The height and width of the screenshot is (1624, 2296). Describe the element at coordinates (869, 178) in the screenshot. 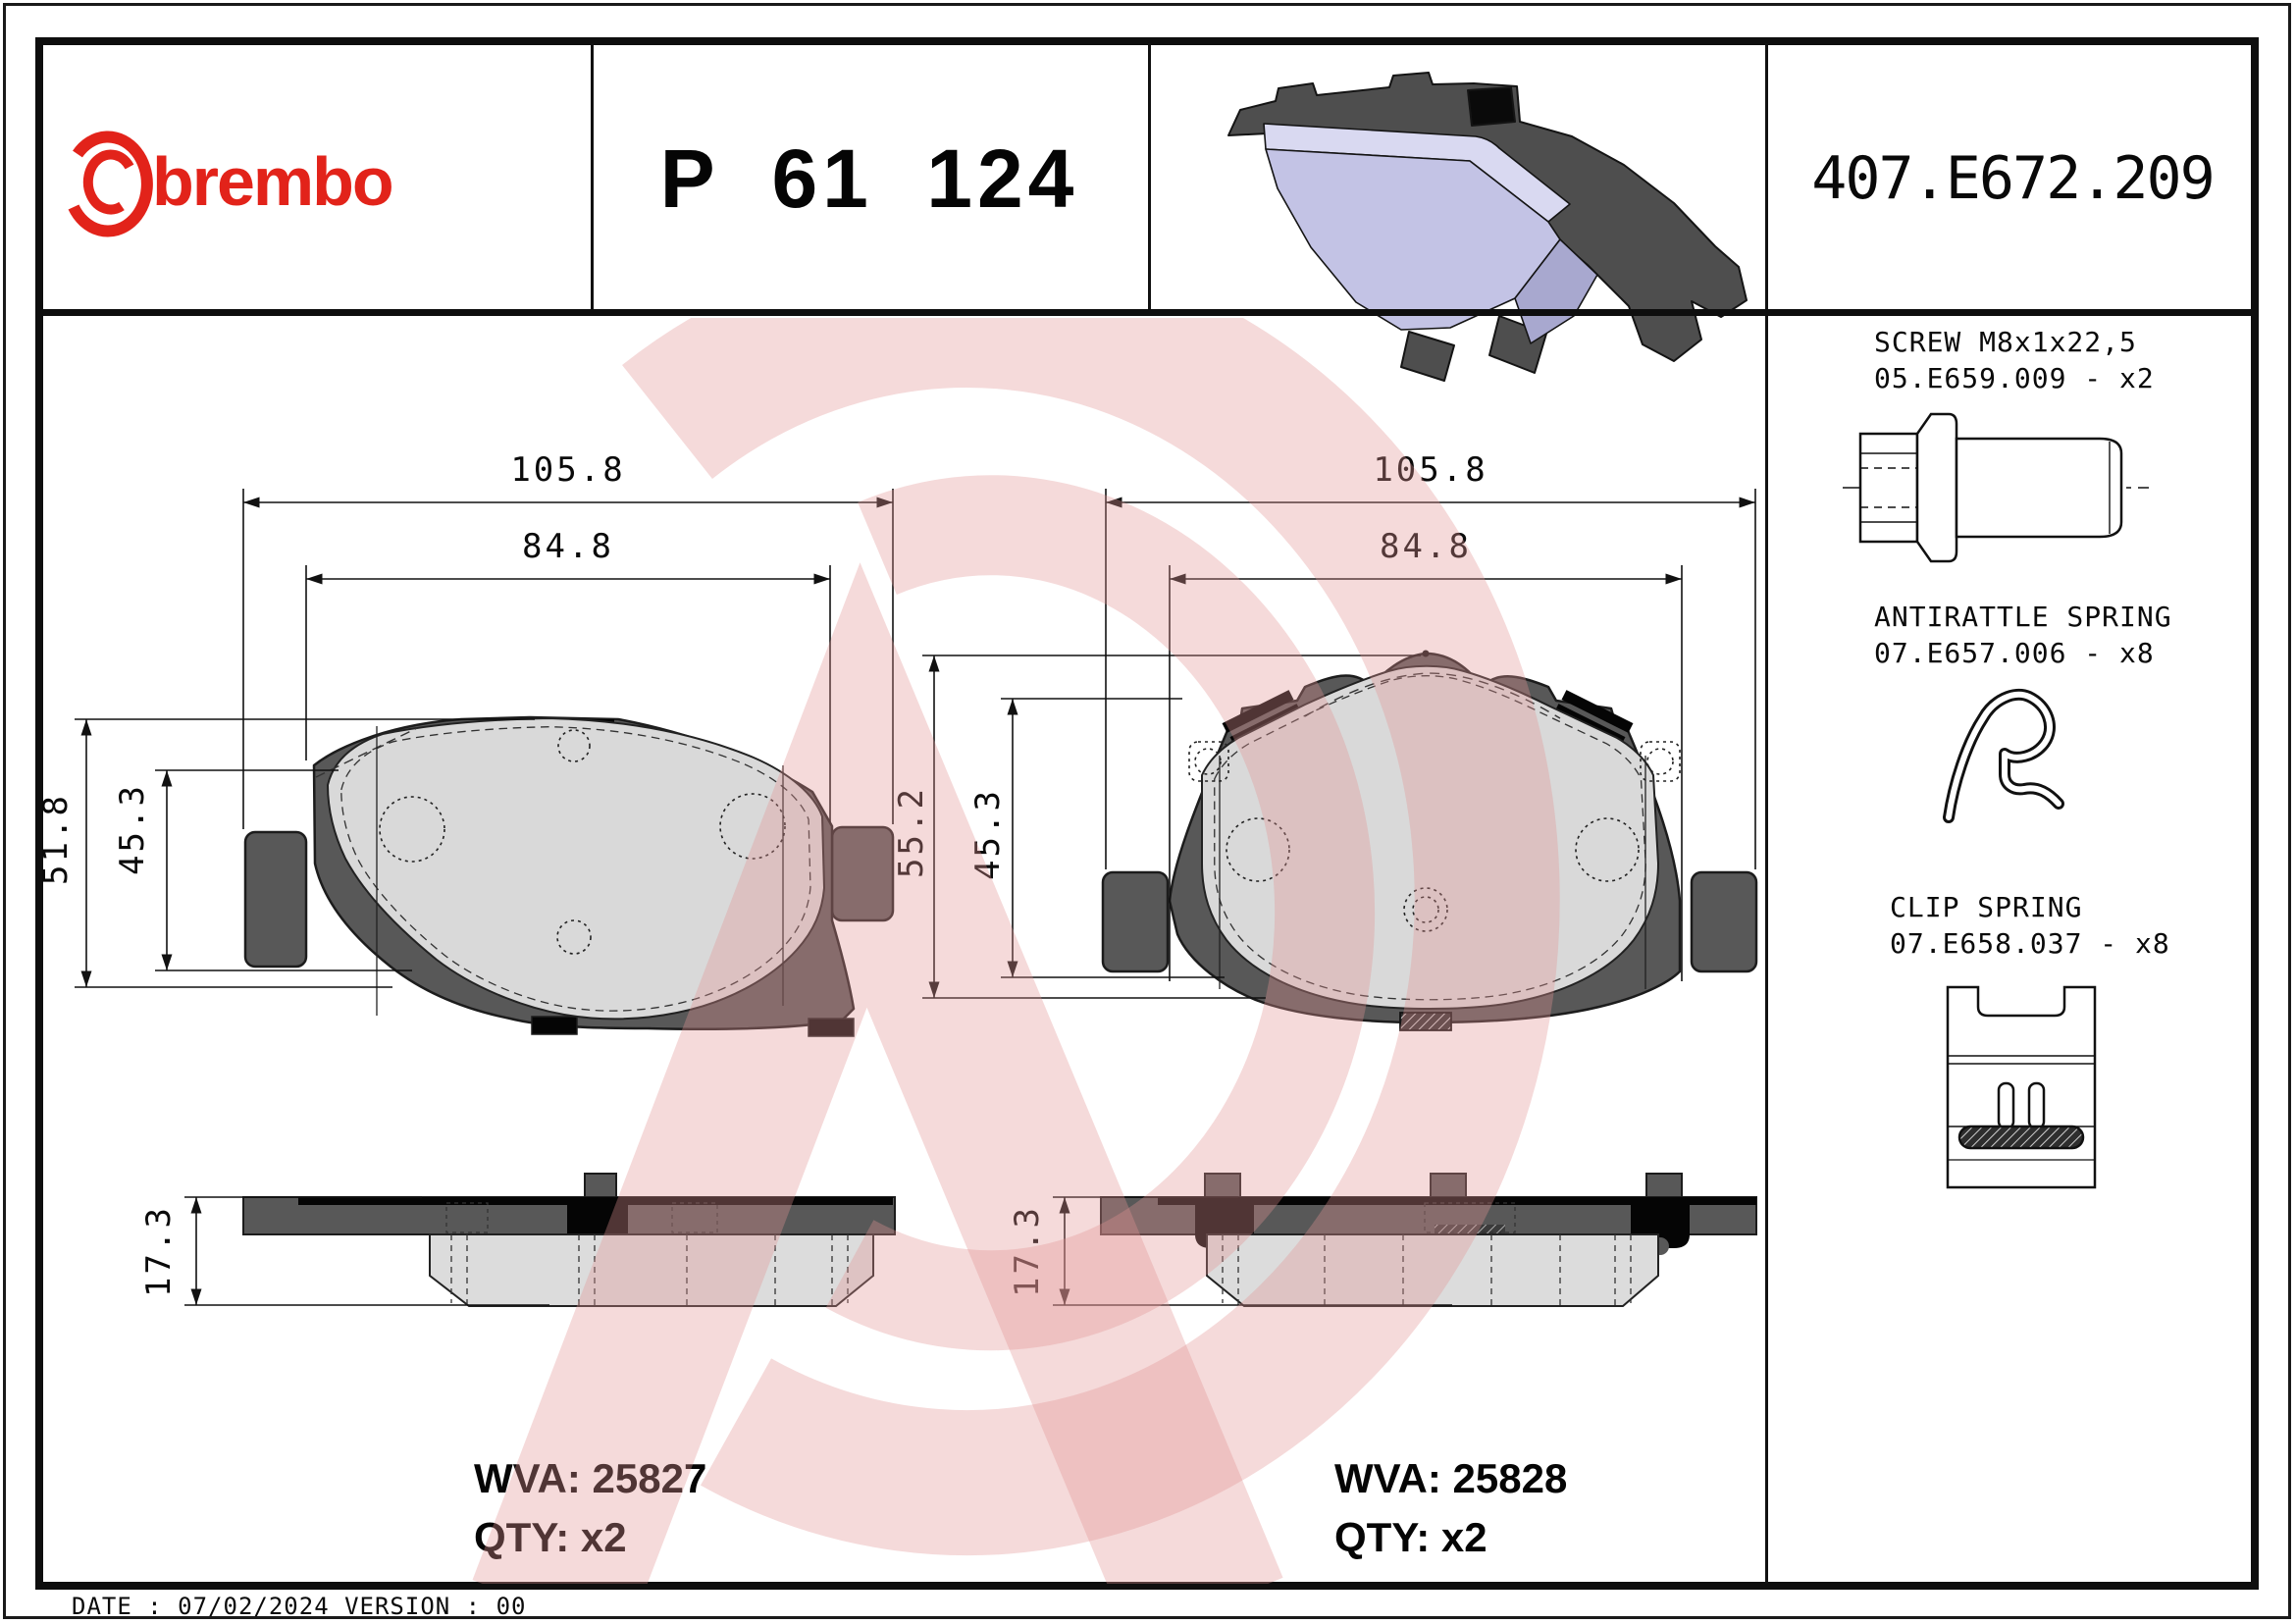

I see `part-number: P 61 124` at that location.